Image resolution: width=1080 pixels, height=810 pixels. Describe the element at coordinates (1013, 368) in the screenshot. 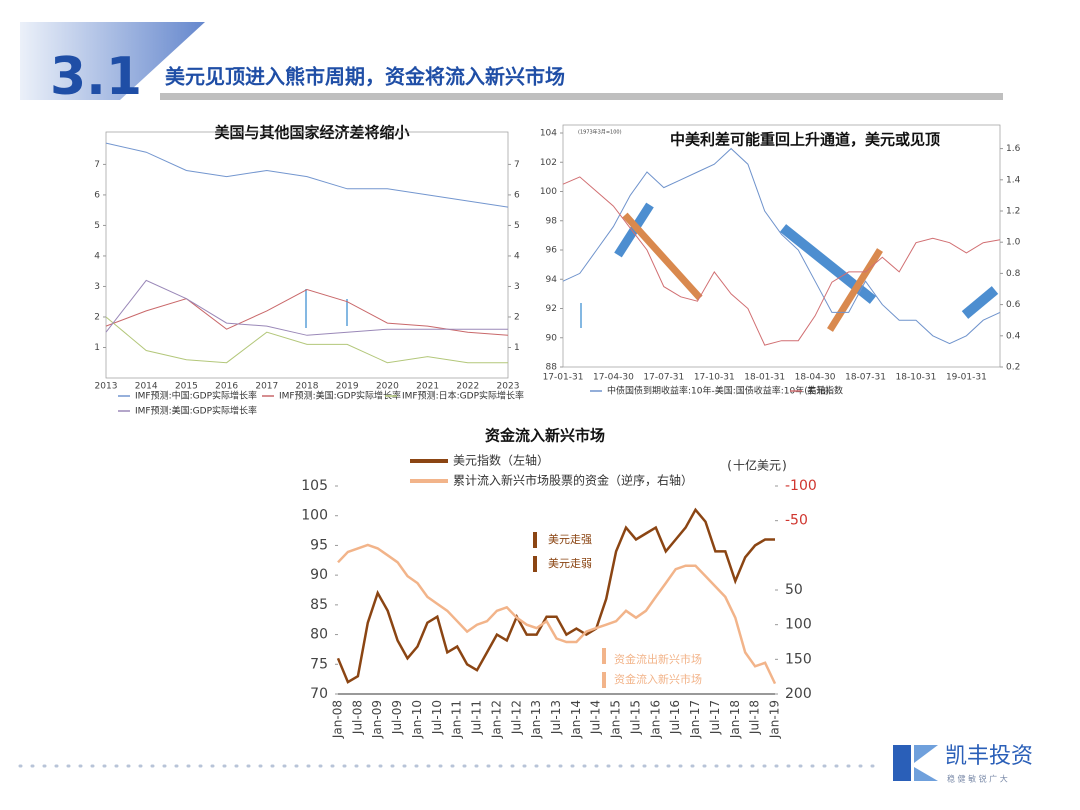

I see `y2-tick-label: 0.2` at that location.